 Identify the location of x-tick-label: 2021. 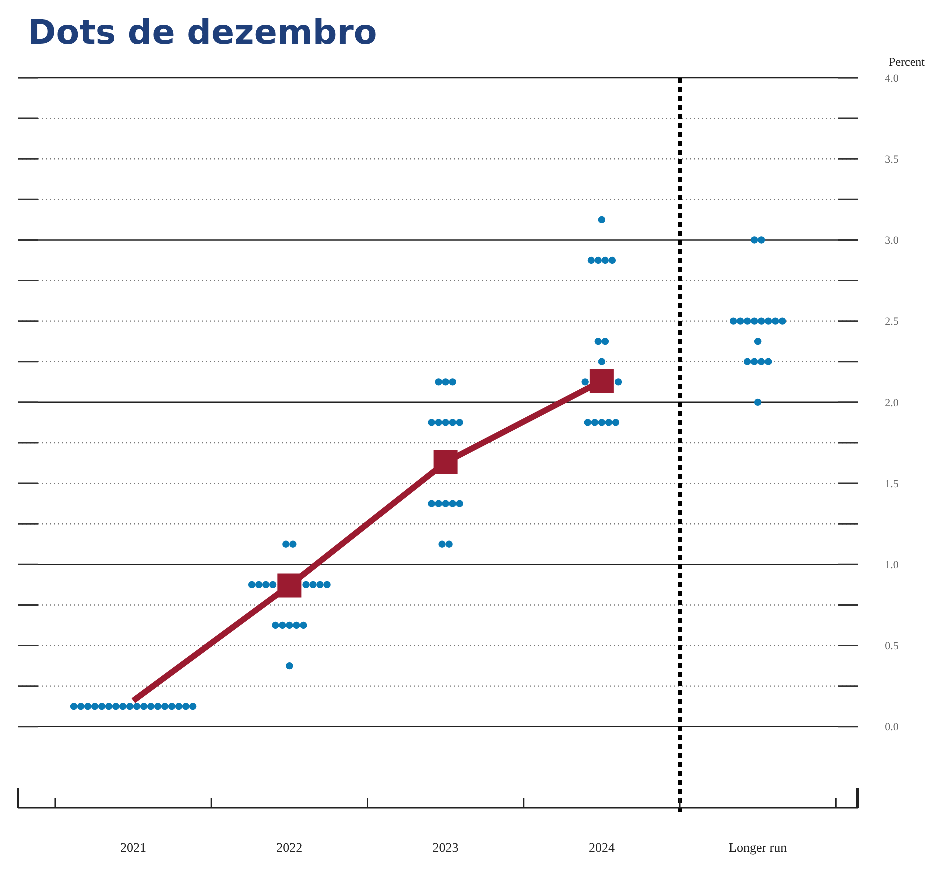
(133, 847).